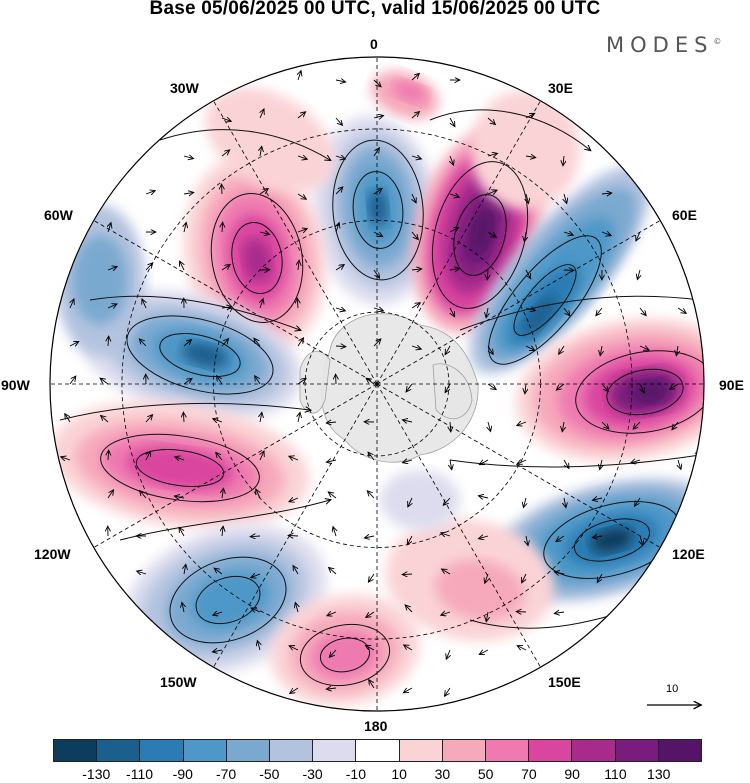 This screenshot has height=783, width=750. I want to click on label-150e: 150E, so click(564, 682).